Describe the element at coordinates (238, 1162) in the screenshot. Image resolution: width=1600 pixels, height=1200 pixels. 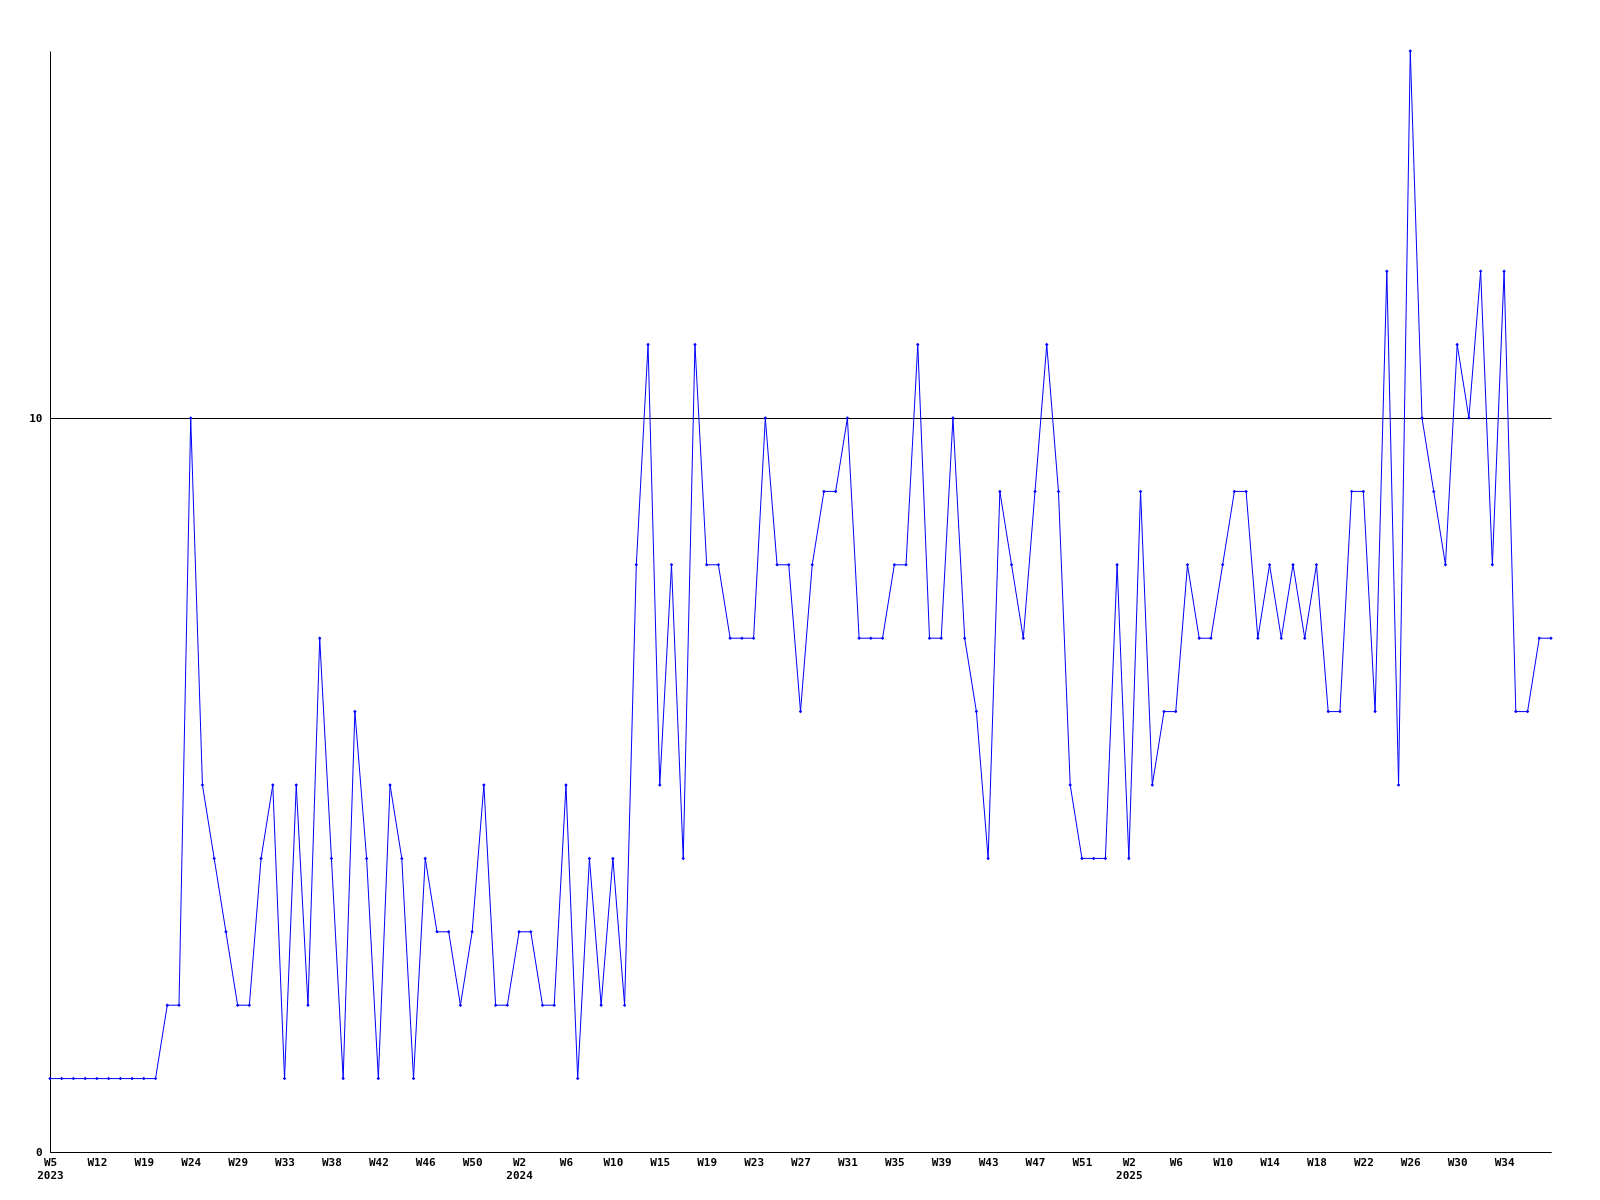
I see `x-tick-label: W29` at that location.